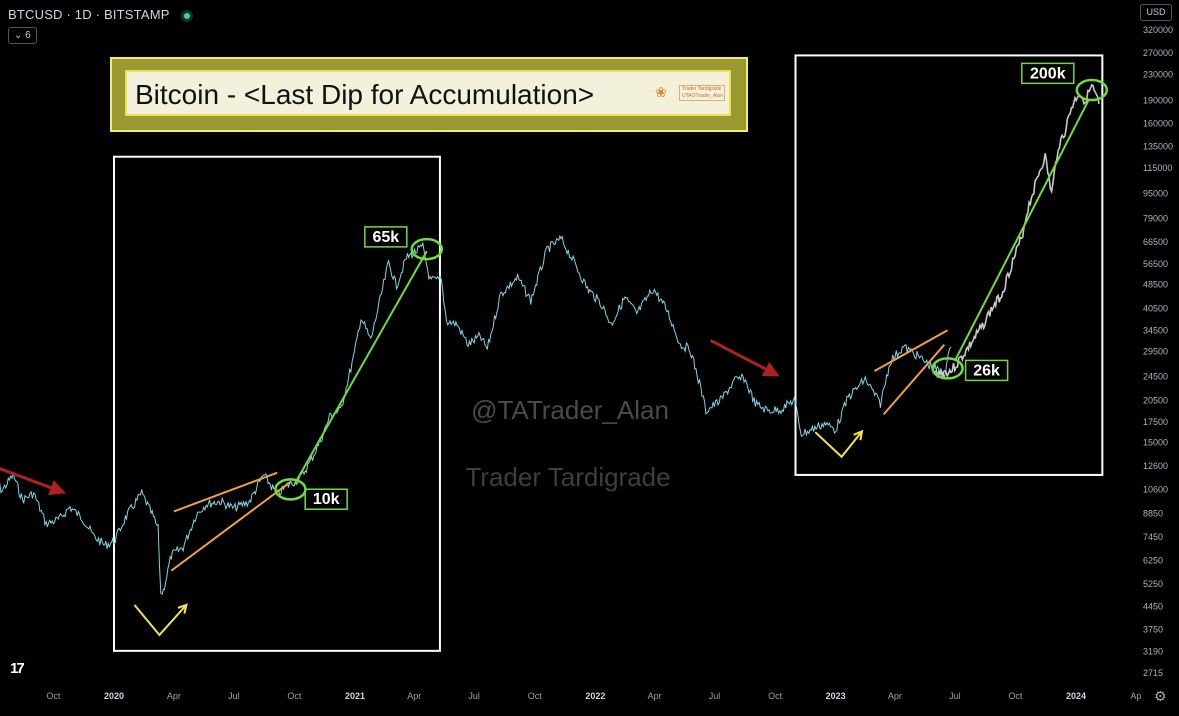  I want to click on y-tick-label: 3750, so click(1153, 629).